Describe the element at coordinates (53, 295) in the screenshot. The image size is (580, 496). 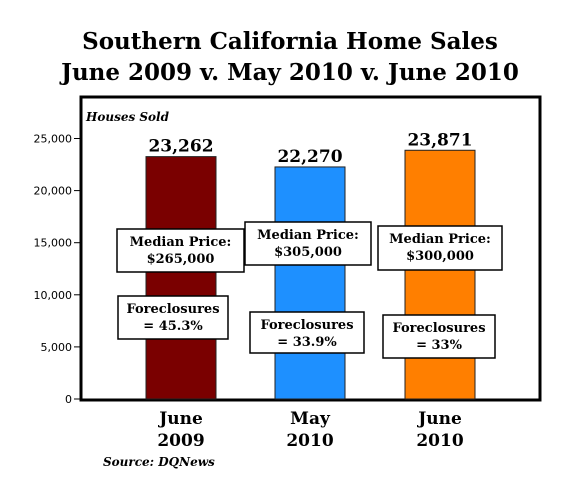
I see `y-tick-label: 10,000` at that location.